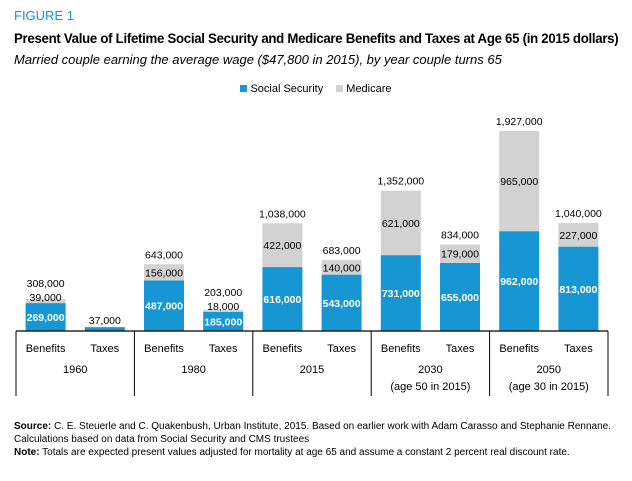 The image size is (632, 481). What do you see at coordinates (46, 284) in the screenshot?
I see `label-total: 308,000` at bounding box center [46, 284].